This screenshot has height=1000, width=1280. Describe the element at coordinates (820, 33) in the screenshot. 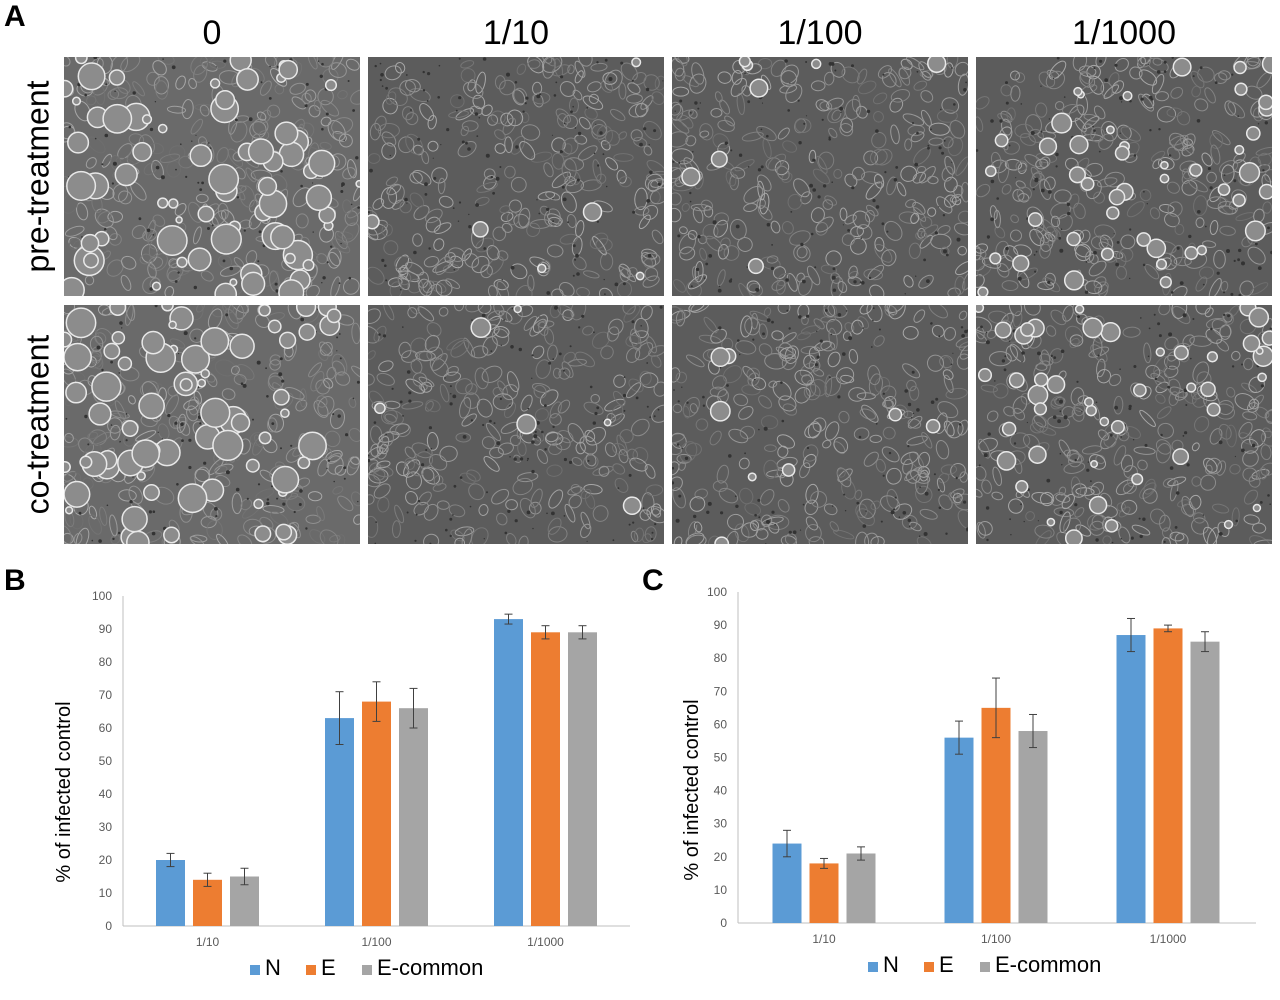

I see `column-label-1-100: 1/100` at that location.